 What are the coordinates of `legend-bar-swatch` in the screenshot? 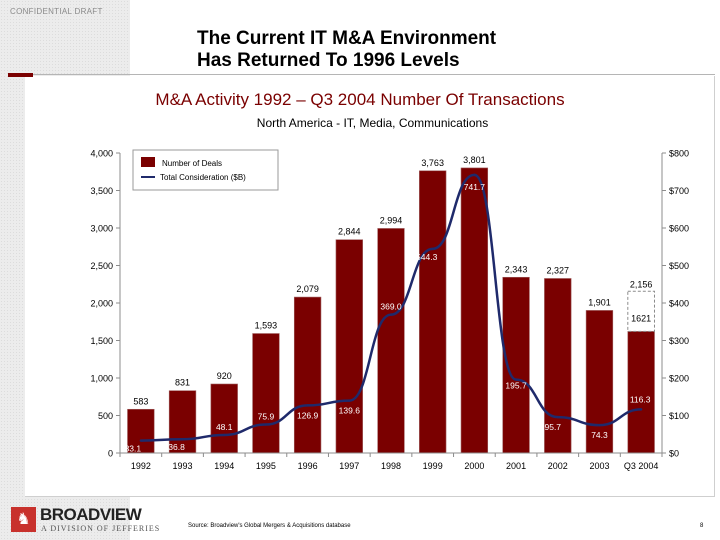 It's located at (148, 162).